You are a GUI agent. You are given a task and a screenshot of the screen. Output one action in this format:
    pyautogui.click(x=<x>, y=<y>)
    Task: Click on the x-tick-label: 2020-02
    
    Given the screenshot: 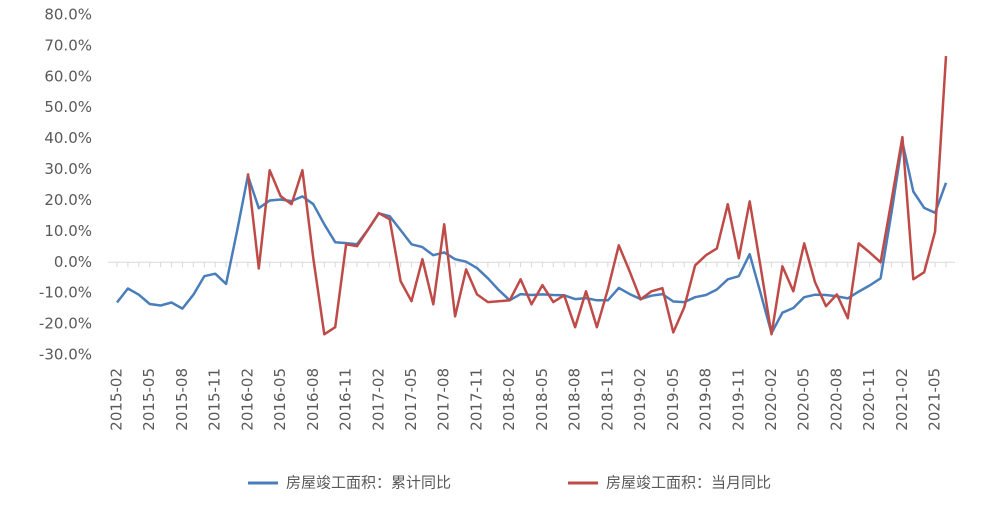 What is the action you would take?
    pyautogui.click(x=771, y=399)
    